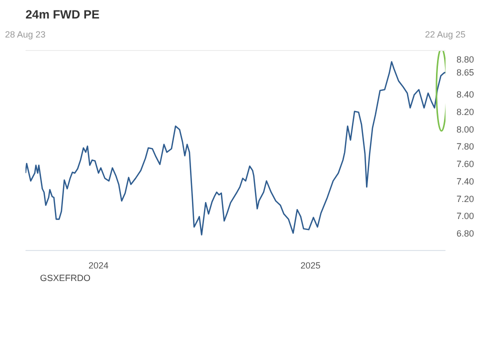 The width and height of the screenshot is (500, 340). I want to click on y-tick-label: 6.80, so click(465, 233).